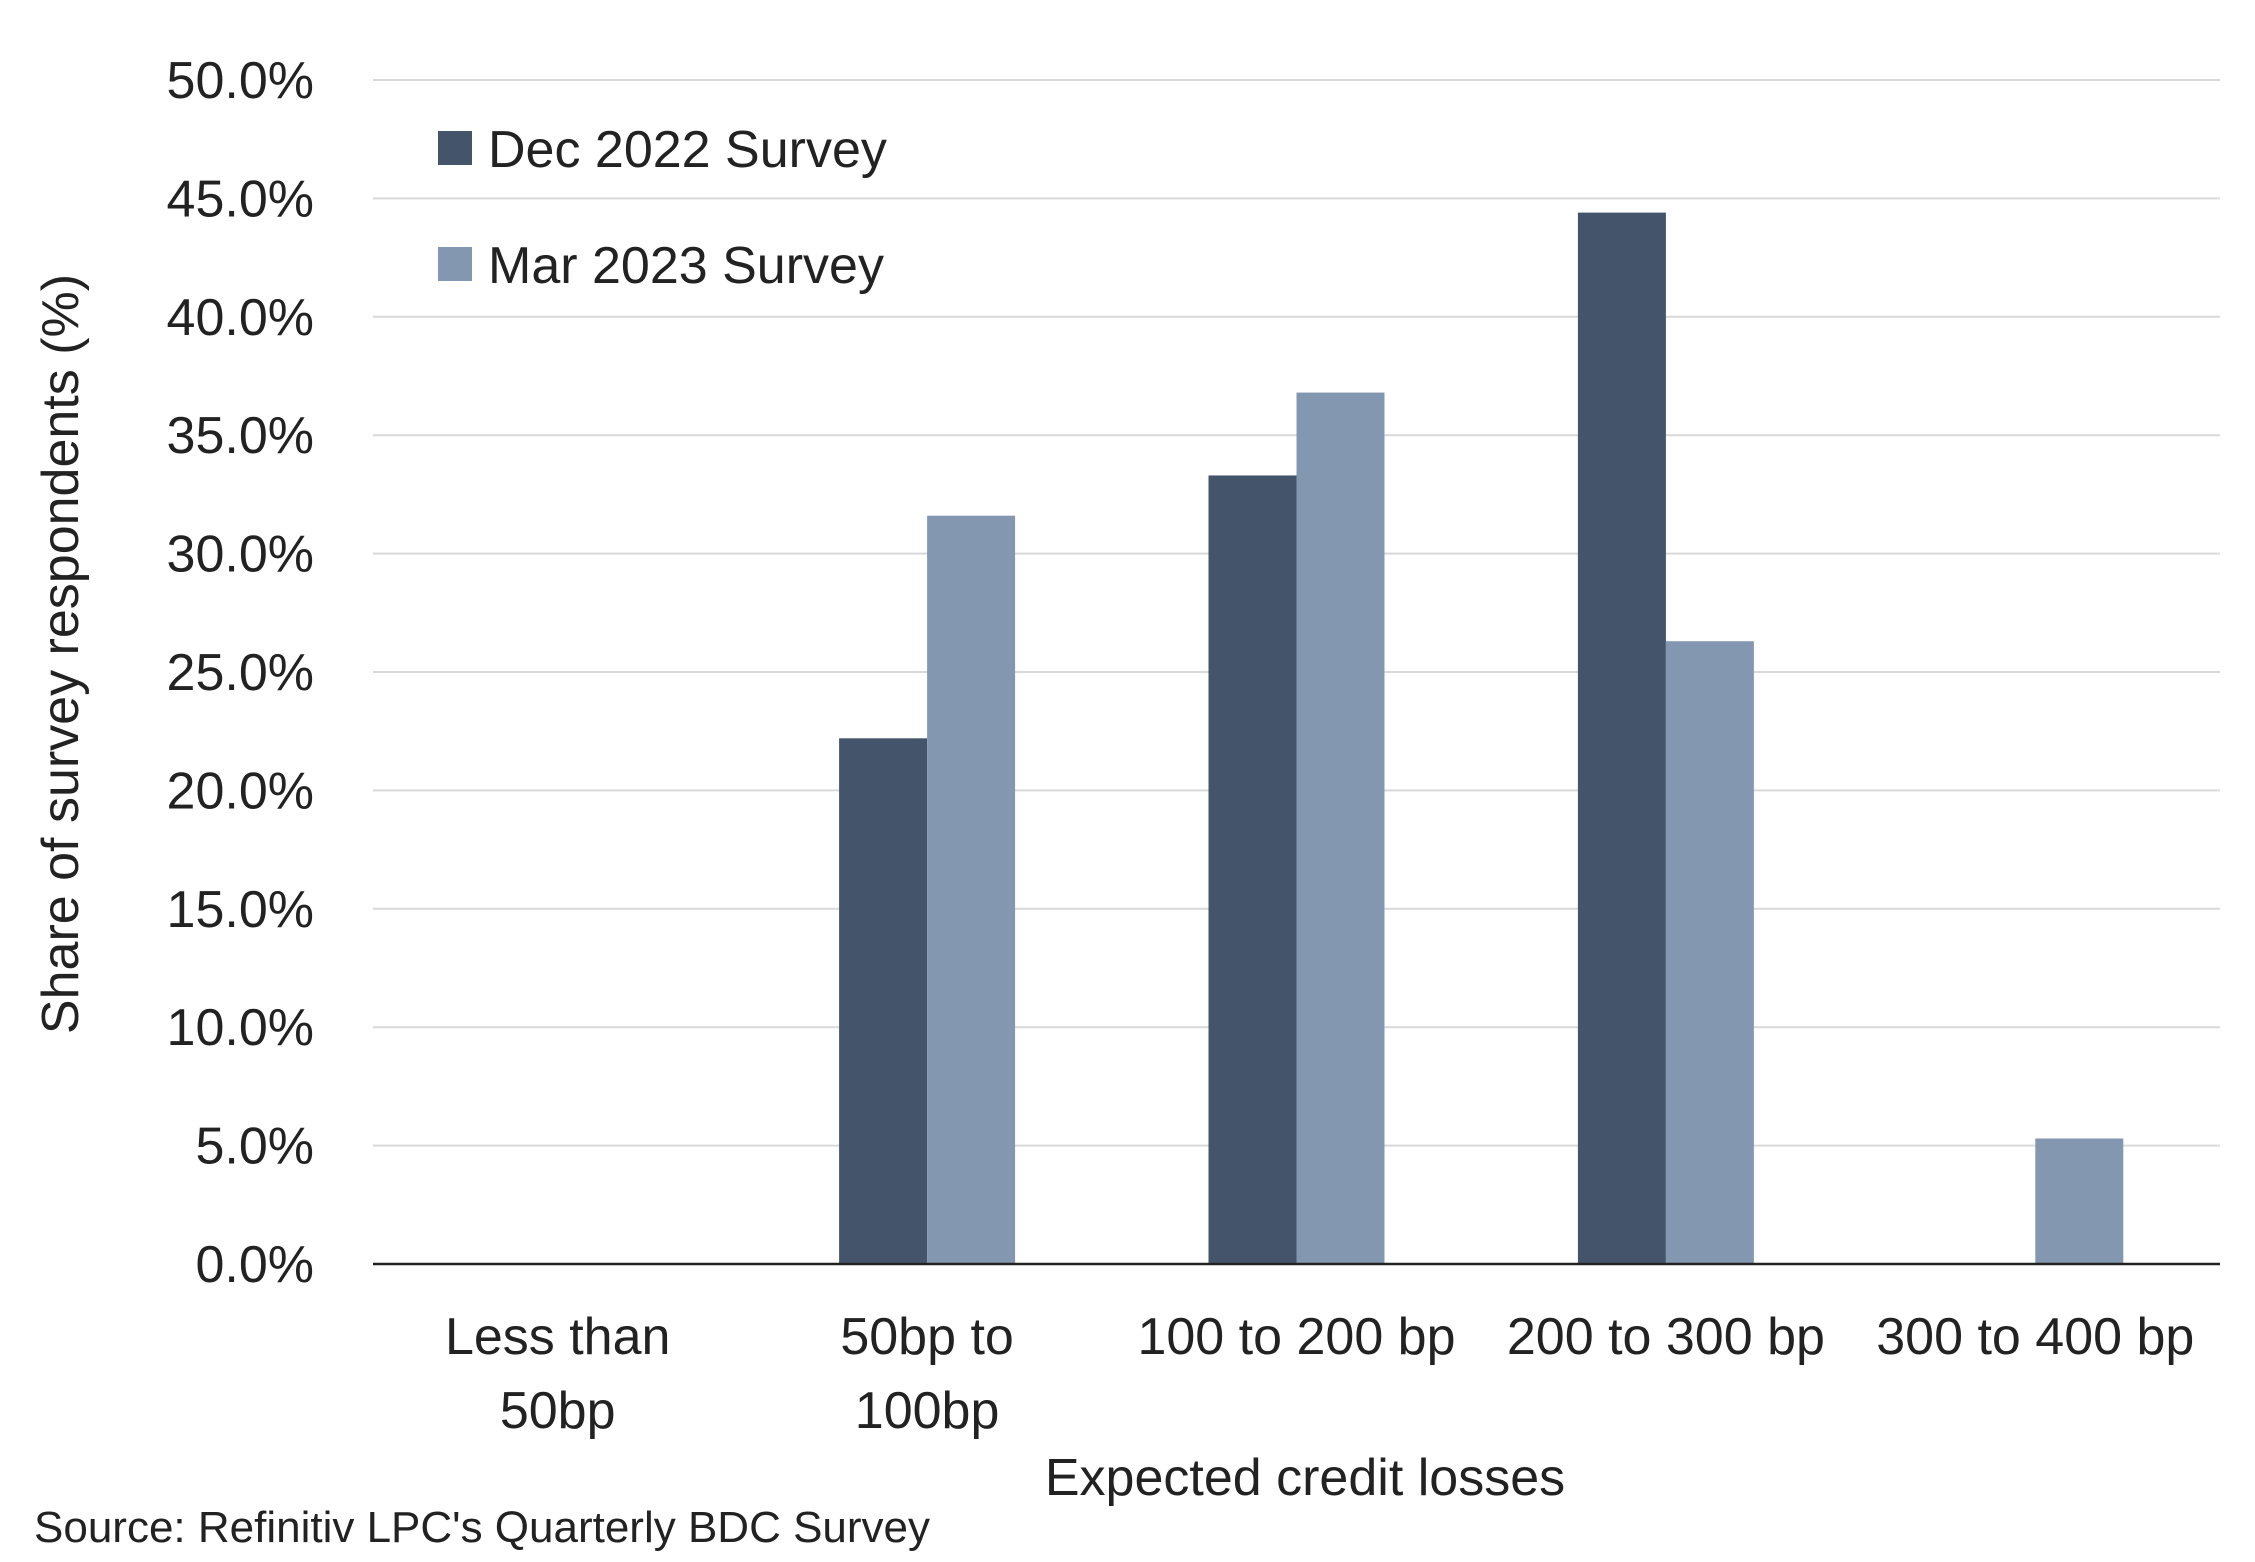 The width and height of the screenshot is (2255, 1562). Describe the element at coordinates (240, 199) in the screenshot. I see `y-tick-label: 45.0%` at that location.